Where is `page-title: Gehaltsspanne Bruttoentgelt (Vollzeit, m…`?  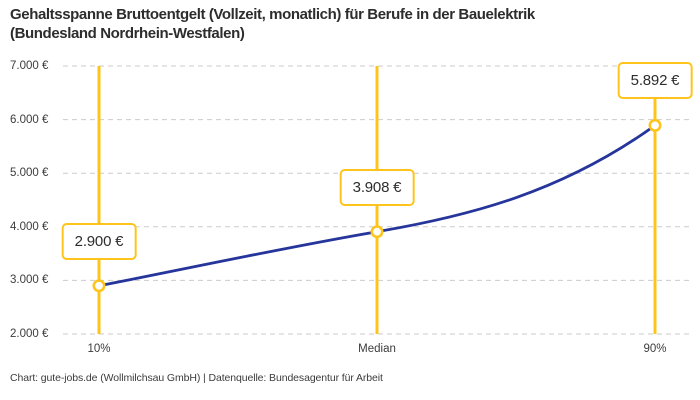
page-title: Gehaltsspanne Bruttoentgelt (Vollzeit, m… is located at coordinates (330, 24).